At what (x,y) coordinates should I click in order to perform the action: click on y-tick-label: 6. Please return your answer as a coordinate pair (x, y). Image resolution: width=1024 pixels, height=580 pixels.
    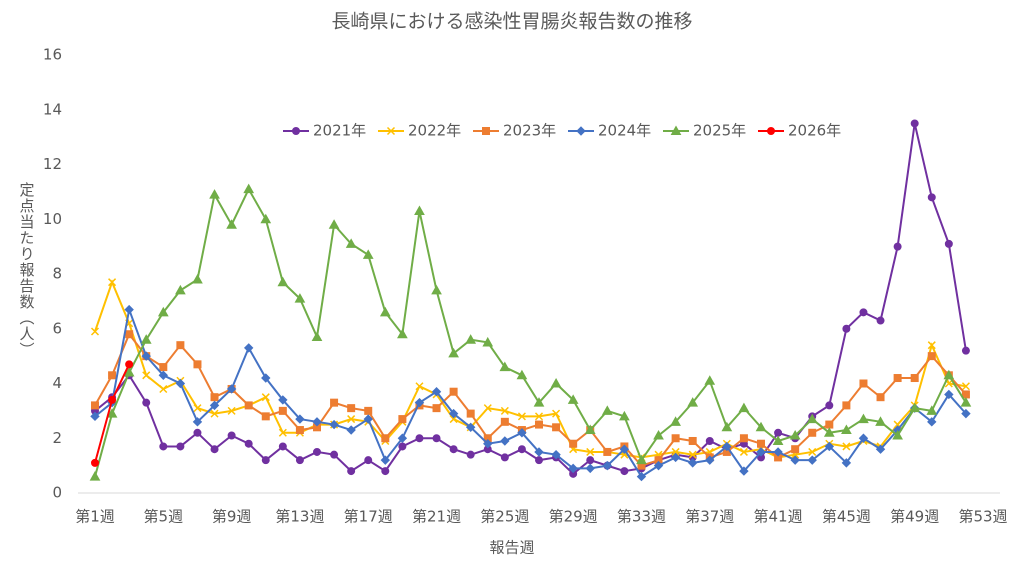
    Looking at the image, I should click on (57, 328).